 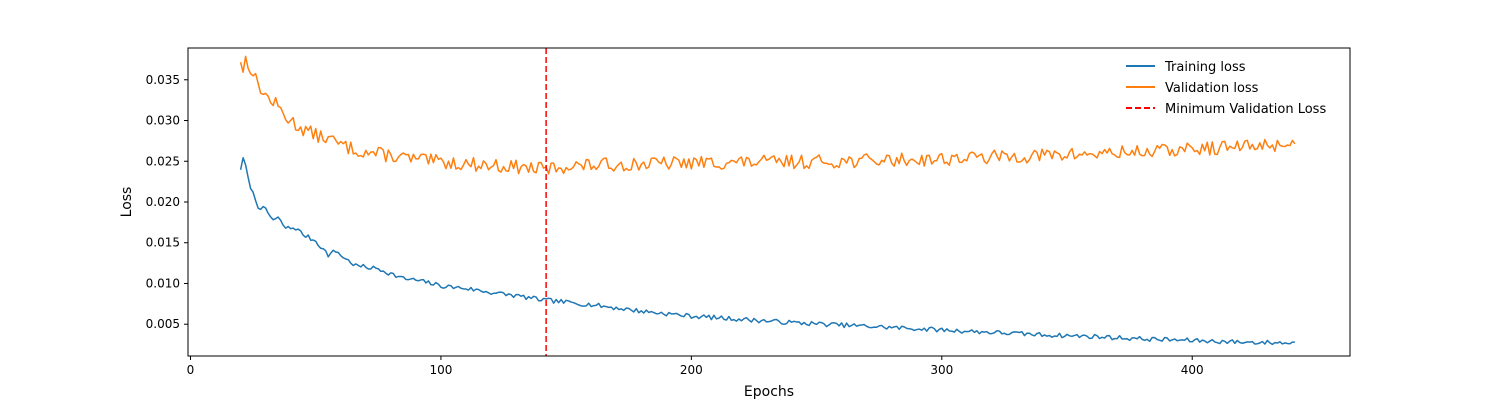 I want to click on legend-label: Minimum Validation Loss, so click(x=1245, y=109).